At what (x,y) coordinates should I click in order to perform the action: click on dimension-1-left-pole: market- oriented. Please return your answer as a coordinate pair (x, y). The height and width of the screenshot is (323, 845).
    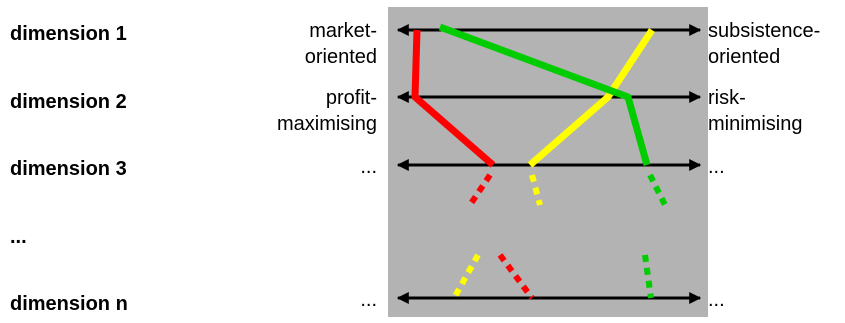
    Looking at the image, I should click on (341, 44).